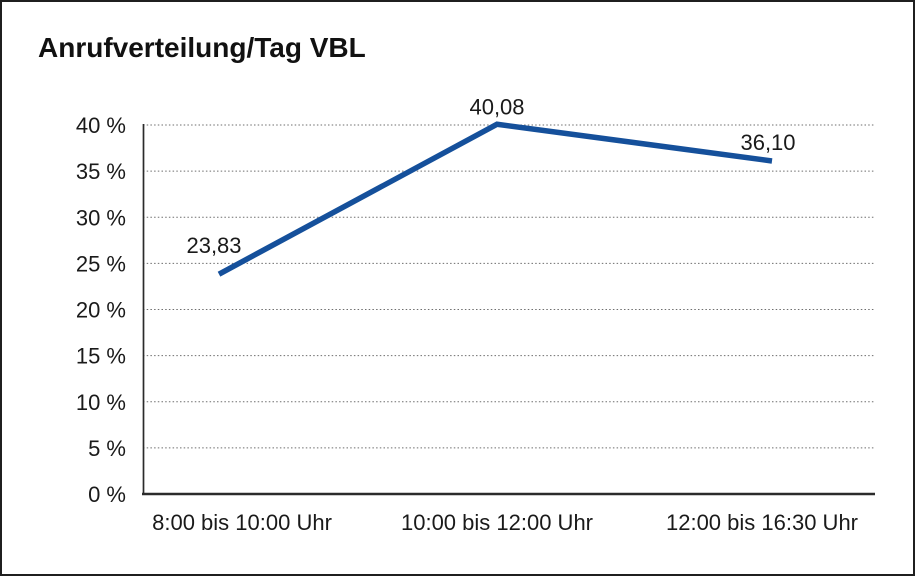 The width and height of the screenshot is (915, 576). What do you see at coordinates (101, 263) in the screenshot?
I see `y-tick-label: 25 %` at bounding box center [101, 263].